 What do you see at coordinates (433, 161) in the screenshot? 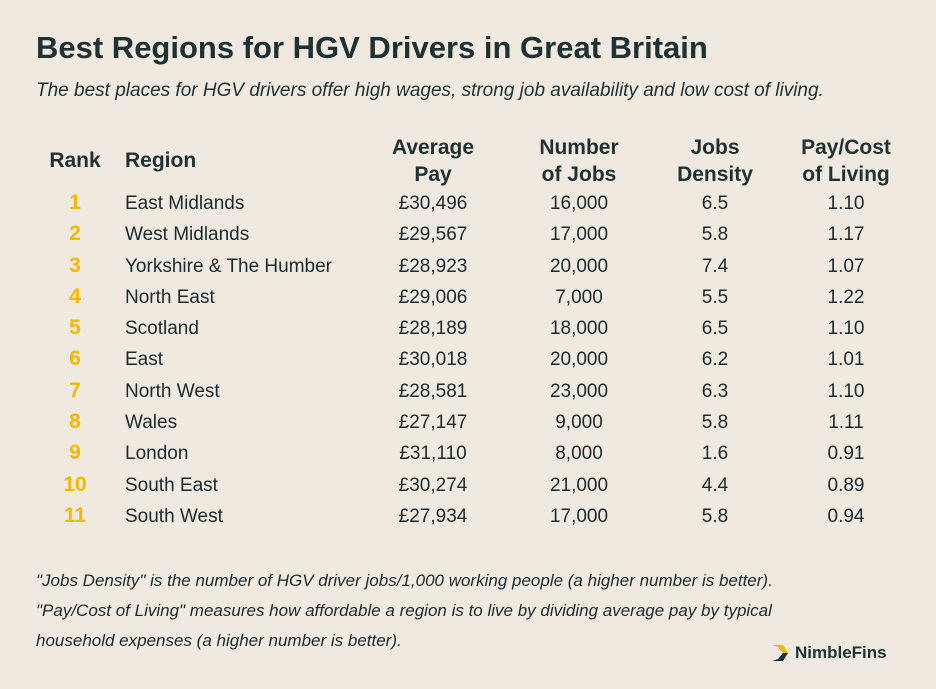
I see `col-header-average-pay: Average Pay` at bounding box center [433, 161].